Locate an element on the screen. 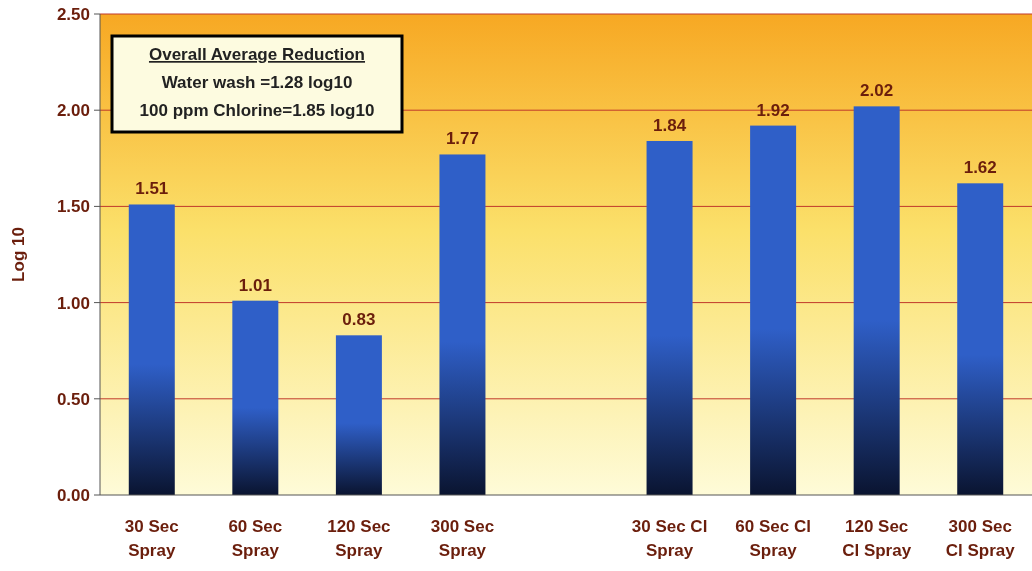 Image resolution: width=1032 pixels, height=571 pixels. data-label: 1.51 is located at coordinates (152, 189).